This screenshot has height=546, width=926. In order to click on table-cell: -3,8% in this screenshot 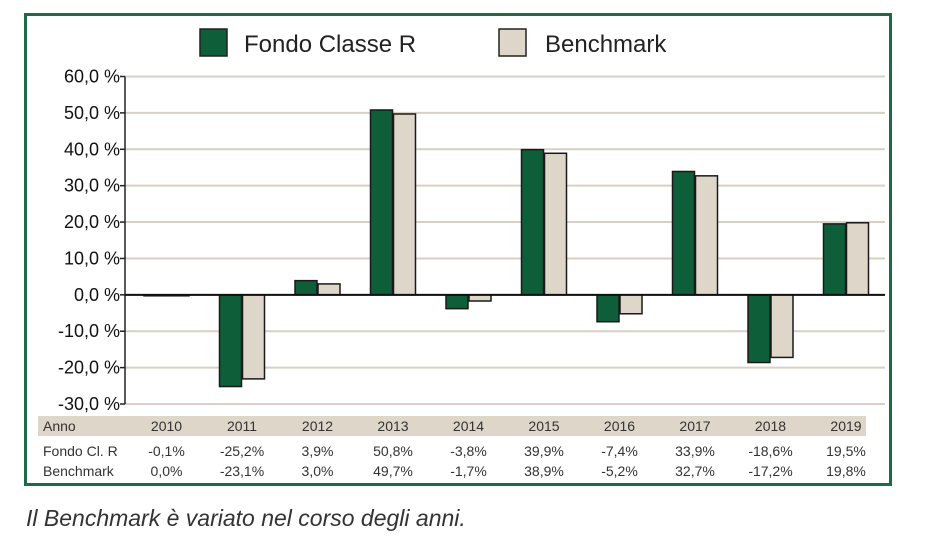, I will do `click(468, 451)`.